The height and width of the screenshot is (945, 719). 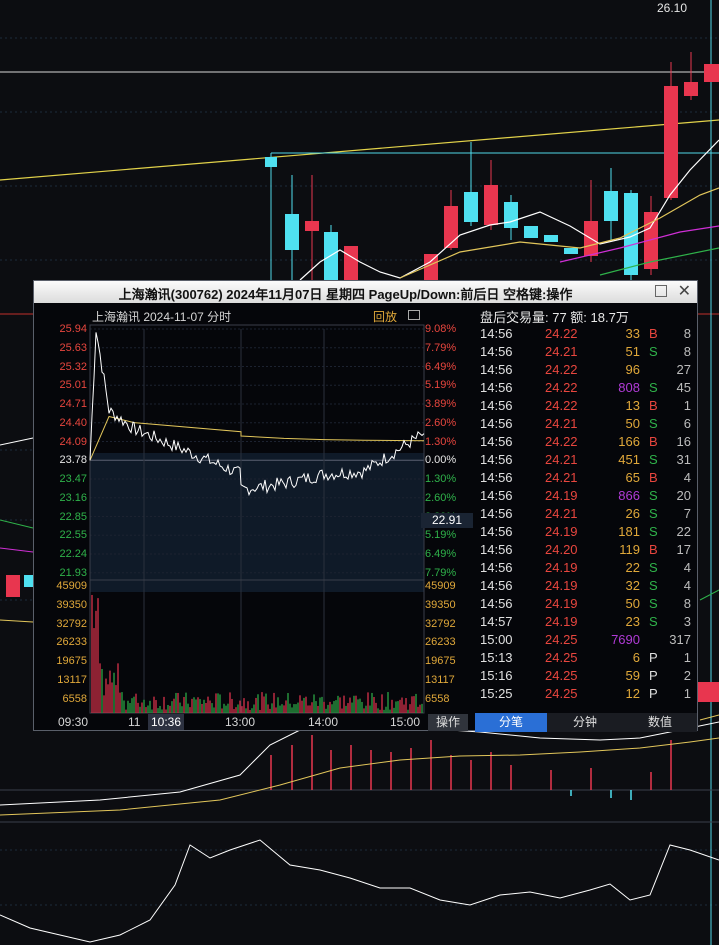 What do you see at coordinates (73, 329) in the screenshot?
I see `price-tick-label: 25.94` at bounding box center [73, 329].